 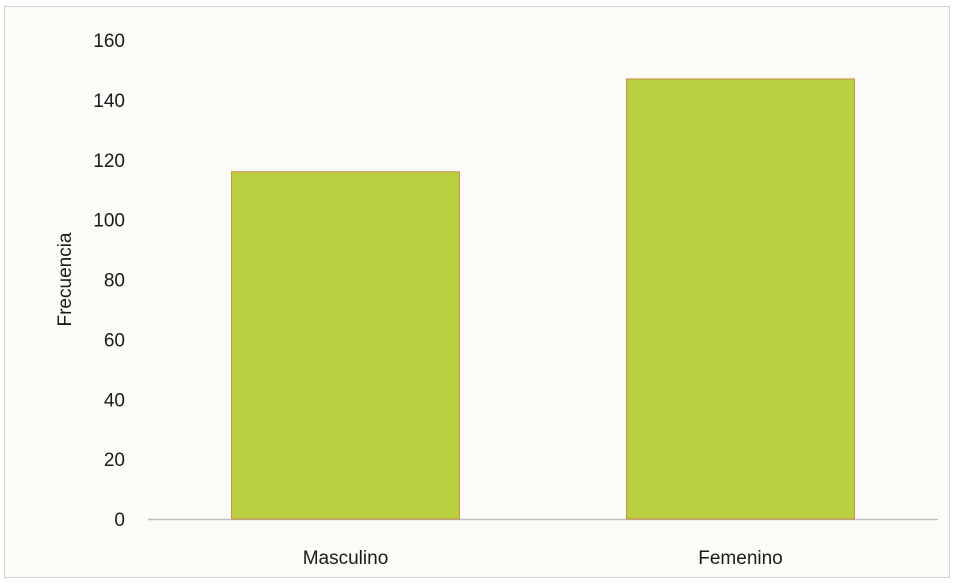 What do you see at coordinates (114, 281) in the screenshot?
I see `y-tick-label: 80` at bounding box center [114, 281].